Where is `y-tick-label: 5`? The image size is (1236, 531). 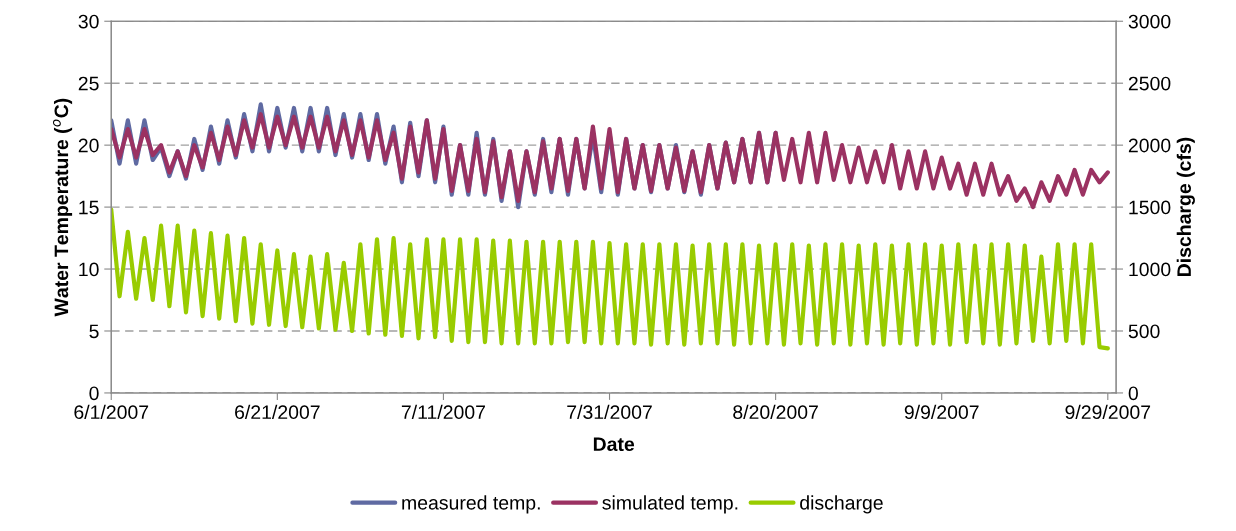
y-tick-label: 5 is located at coordinates (94, 331).